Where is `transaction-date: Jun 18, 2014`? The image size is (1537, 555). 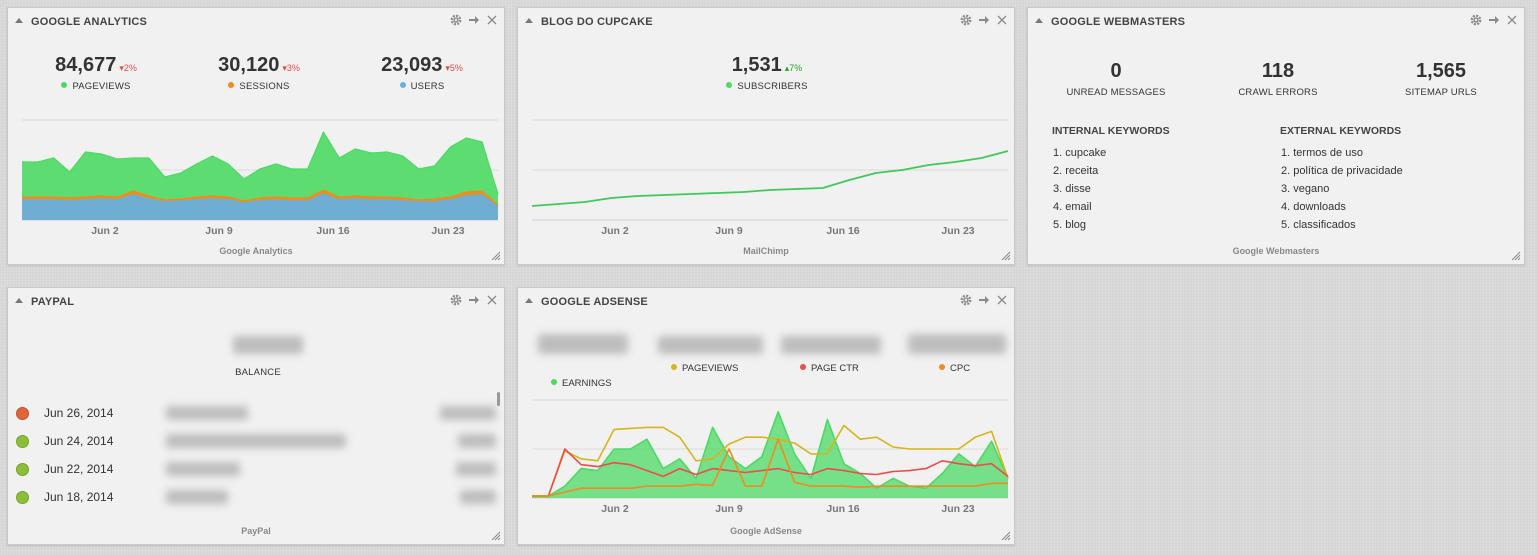
transaction-date: Jun 18, 2014 is located at coordinates (79, 497).